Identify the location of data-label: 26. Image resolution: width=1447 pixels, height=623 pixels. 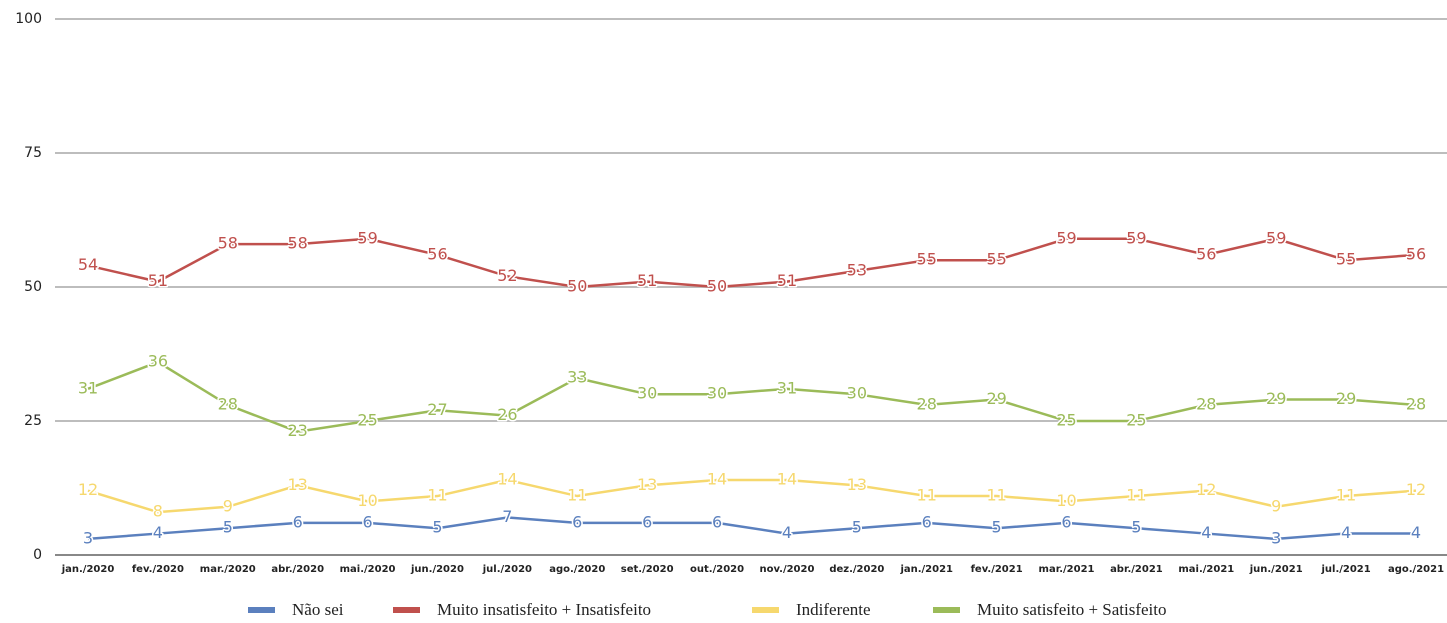
(507, 414).